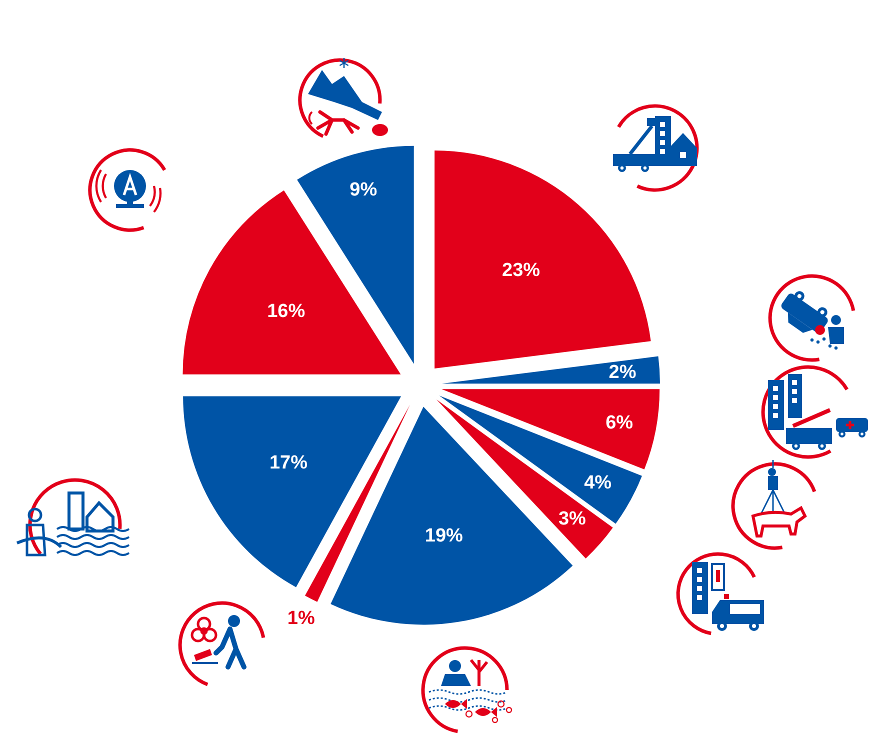 Image resolution: width=882 pixels, height=750 pixels. What do you see at coordinates (521, 270) in the screenshot?
I see `data-label: 23%` at bounding box center [521, 270].